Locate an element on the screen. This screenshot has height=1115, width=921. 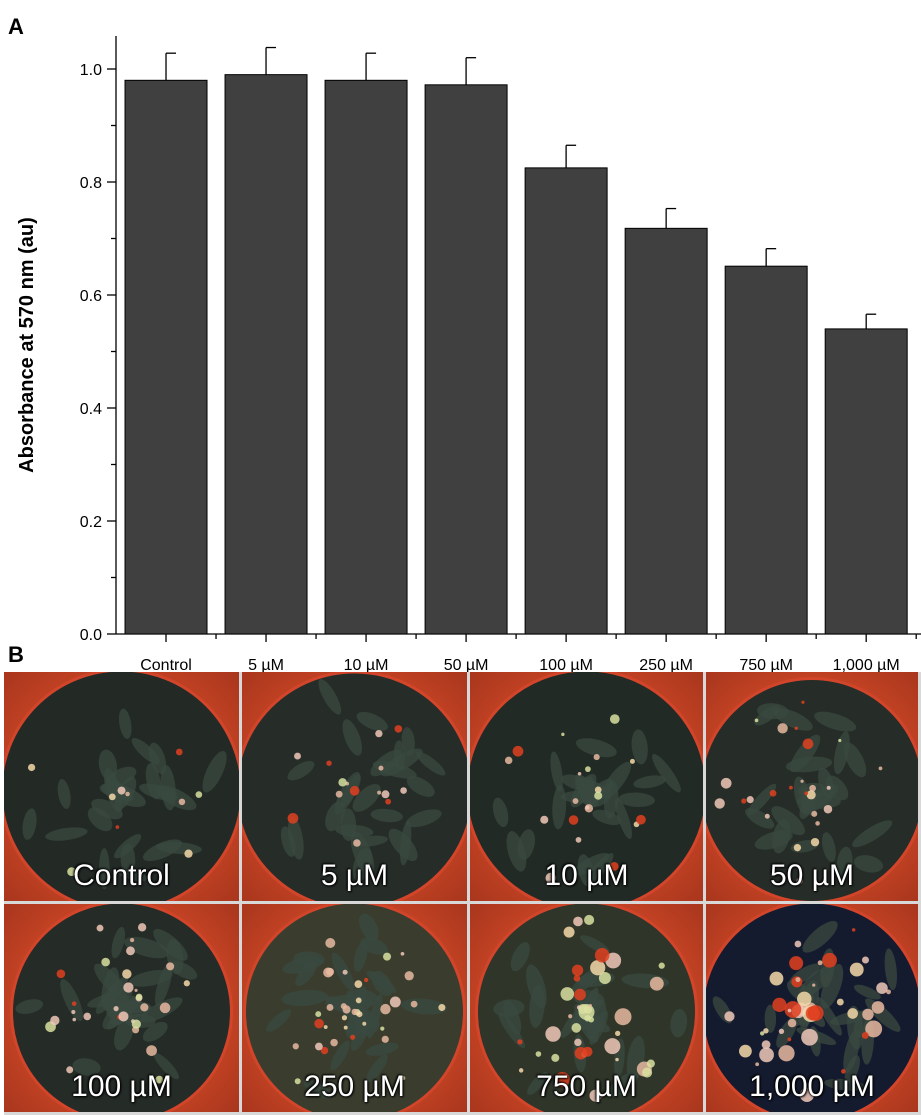
y-tick-label: 1.0 is located at coordinates (91, 70).